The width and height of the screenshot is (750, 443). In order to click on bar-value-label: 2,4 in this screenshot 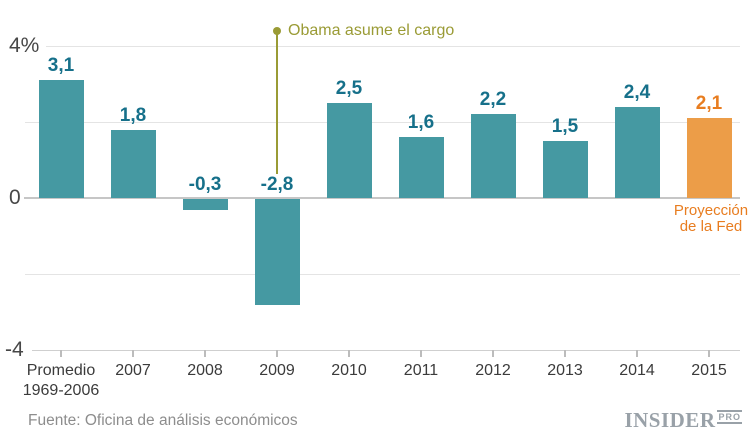, I will do `click(637, 92)`.